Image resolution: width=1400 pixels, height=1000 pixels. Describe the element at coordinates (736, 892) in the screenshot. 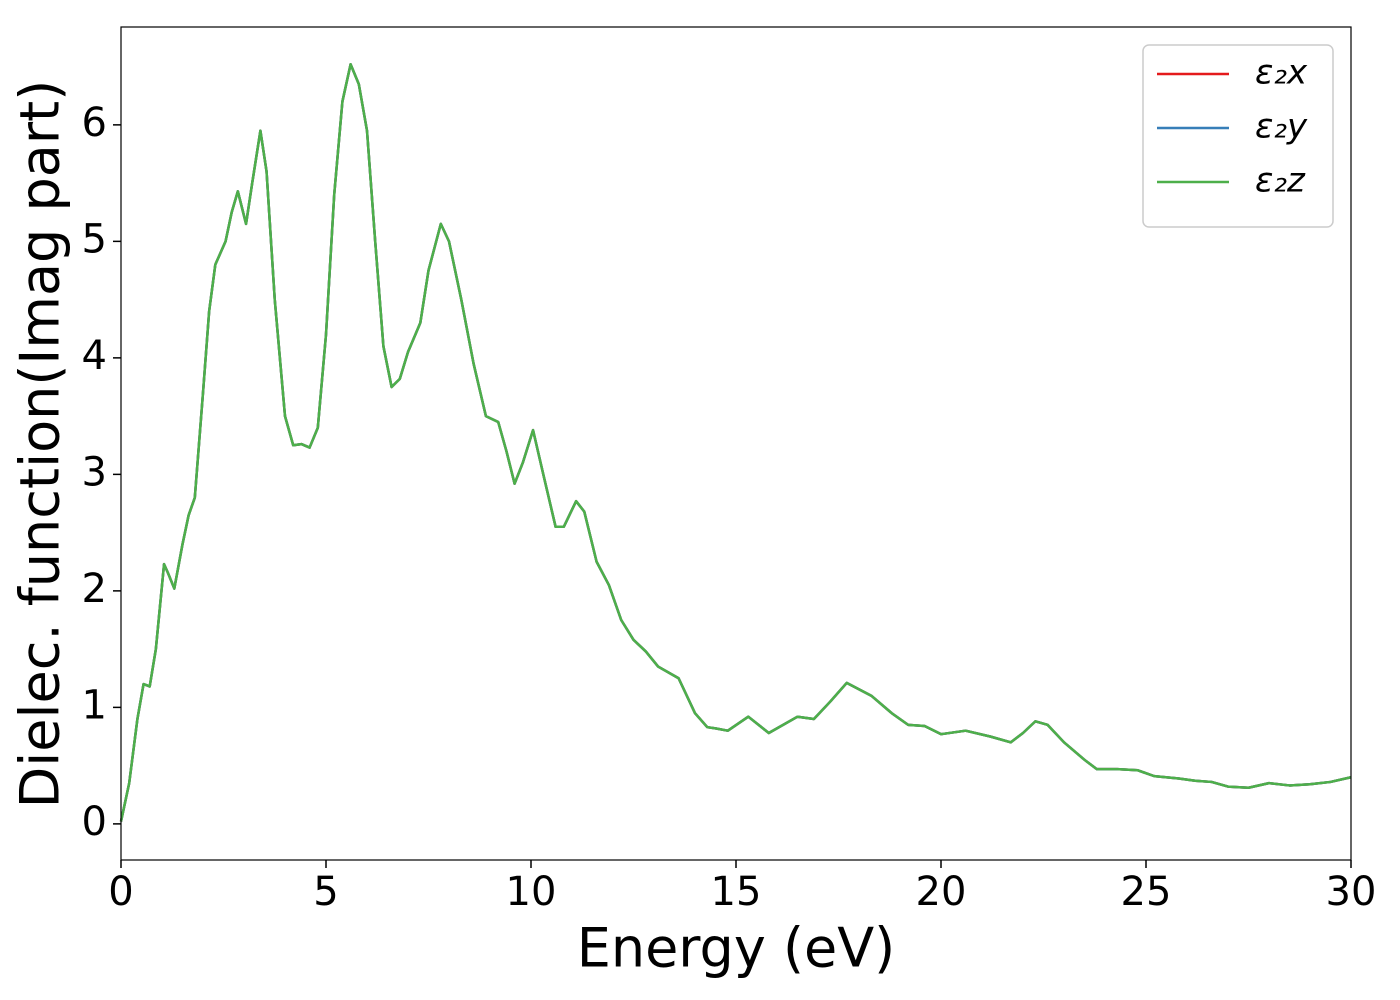

I see `x-tick-label: 15` at that location.